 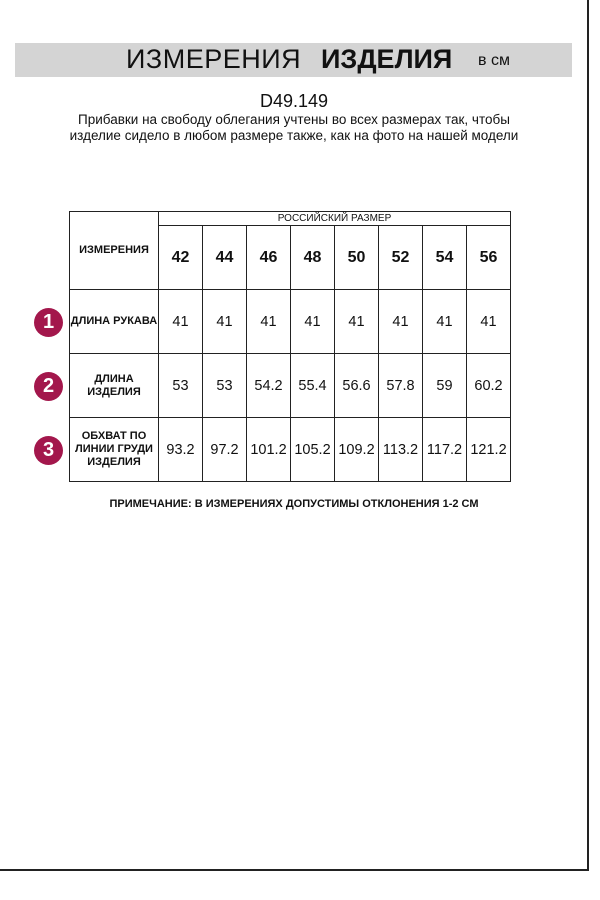 I want to click on title-unit: в см, so click(x=494, y=60).